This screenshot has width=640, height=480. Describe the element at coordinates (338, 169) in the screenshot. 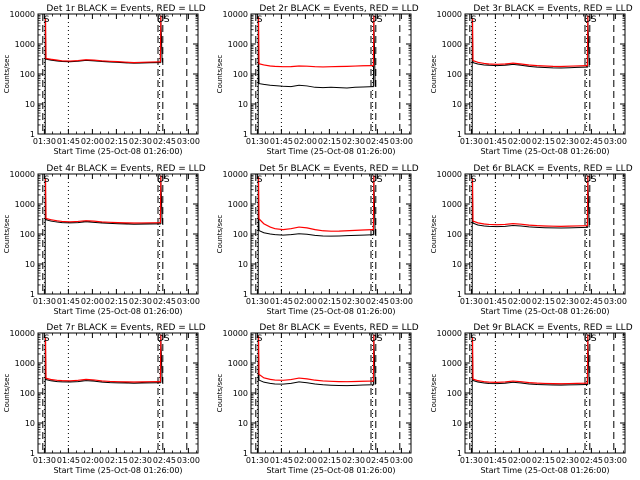

I see `chart-title: Det 5r BLACK = Events, RED = LLD` at that location.